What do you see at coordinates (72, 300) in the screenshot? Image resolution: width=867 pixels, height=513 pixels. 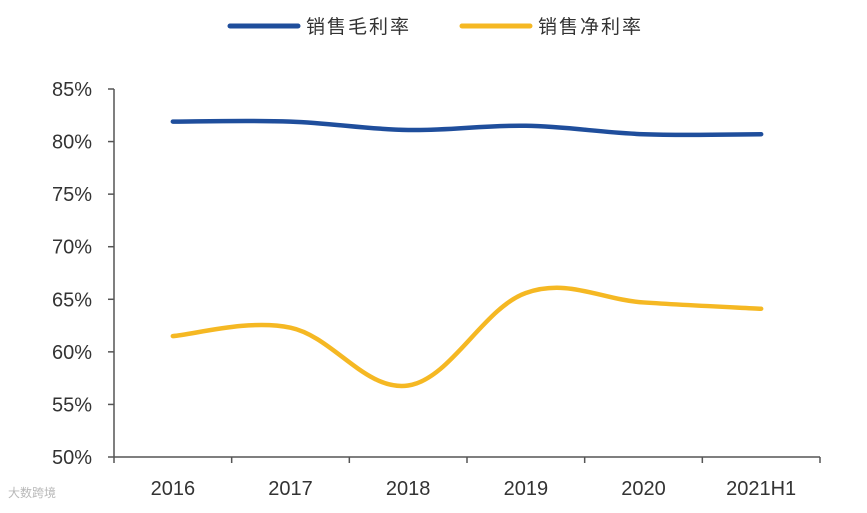 I see `y-tick-label: 65%` at bounding box center [72, 300].